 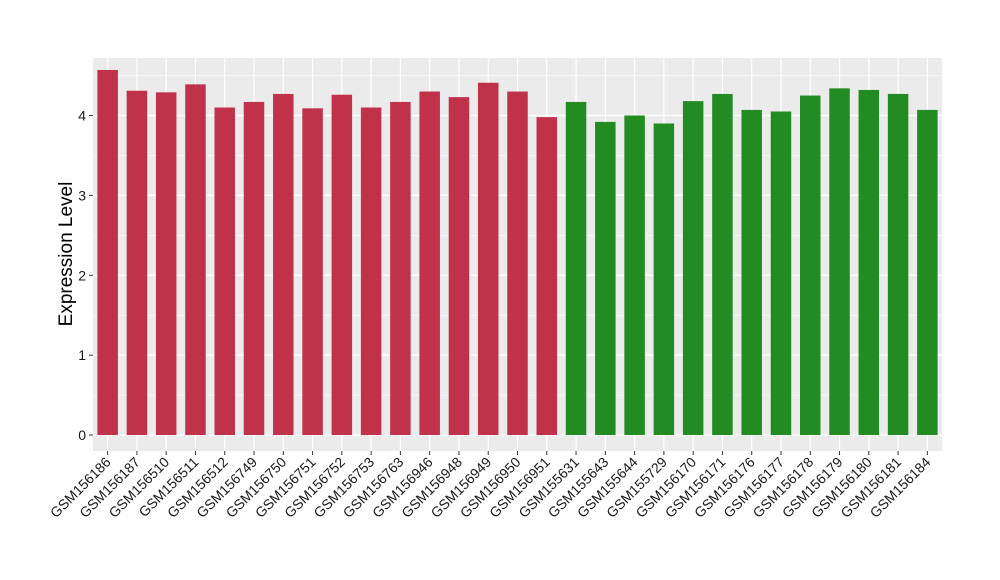 I want to click on bar-GSM156753, so click(x=371, y=271).